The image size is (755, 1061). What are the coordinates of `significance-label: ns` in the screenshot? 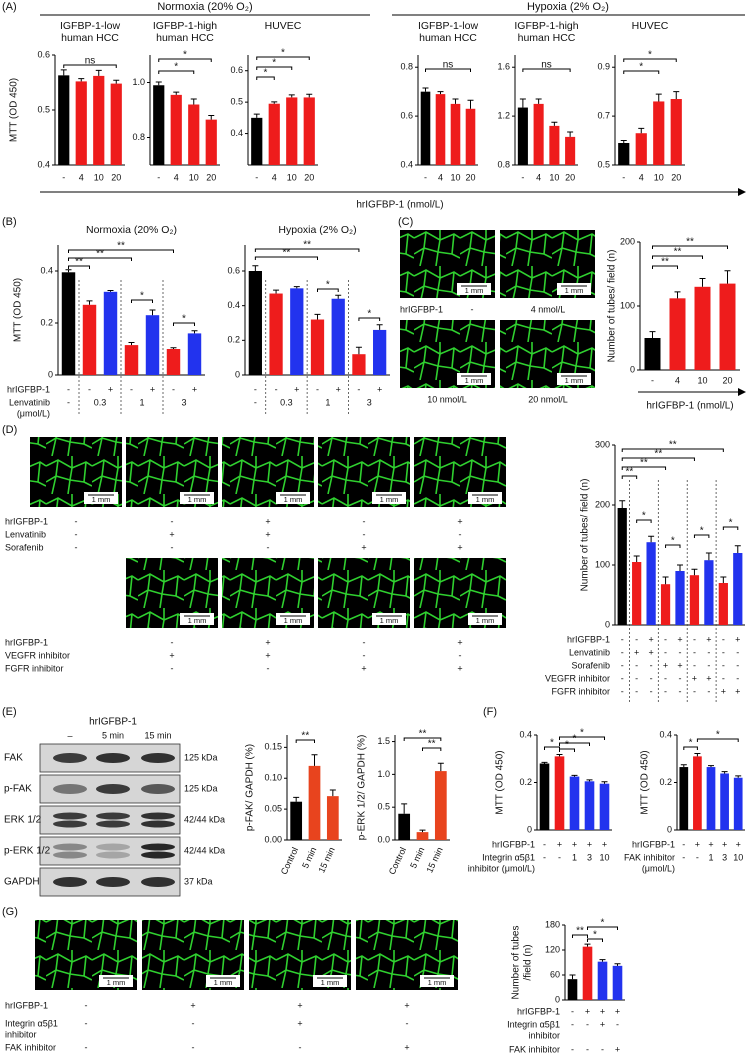 It's located at (546, 65).